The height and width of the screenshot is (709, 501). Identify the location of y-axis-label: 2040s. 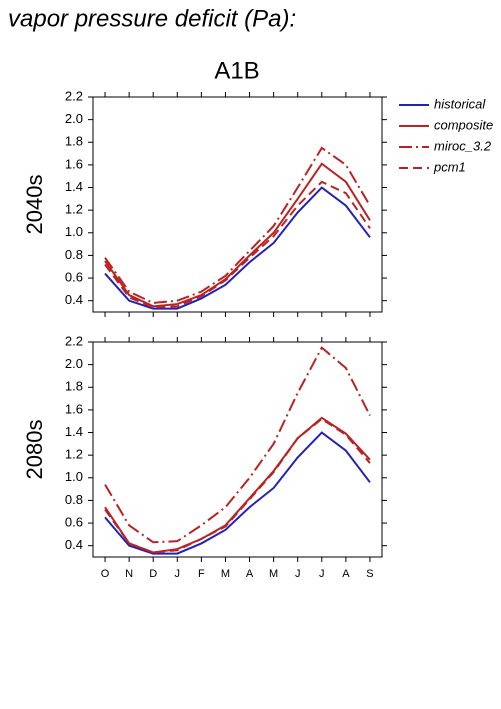
(34, 205).